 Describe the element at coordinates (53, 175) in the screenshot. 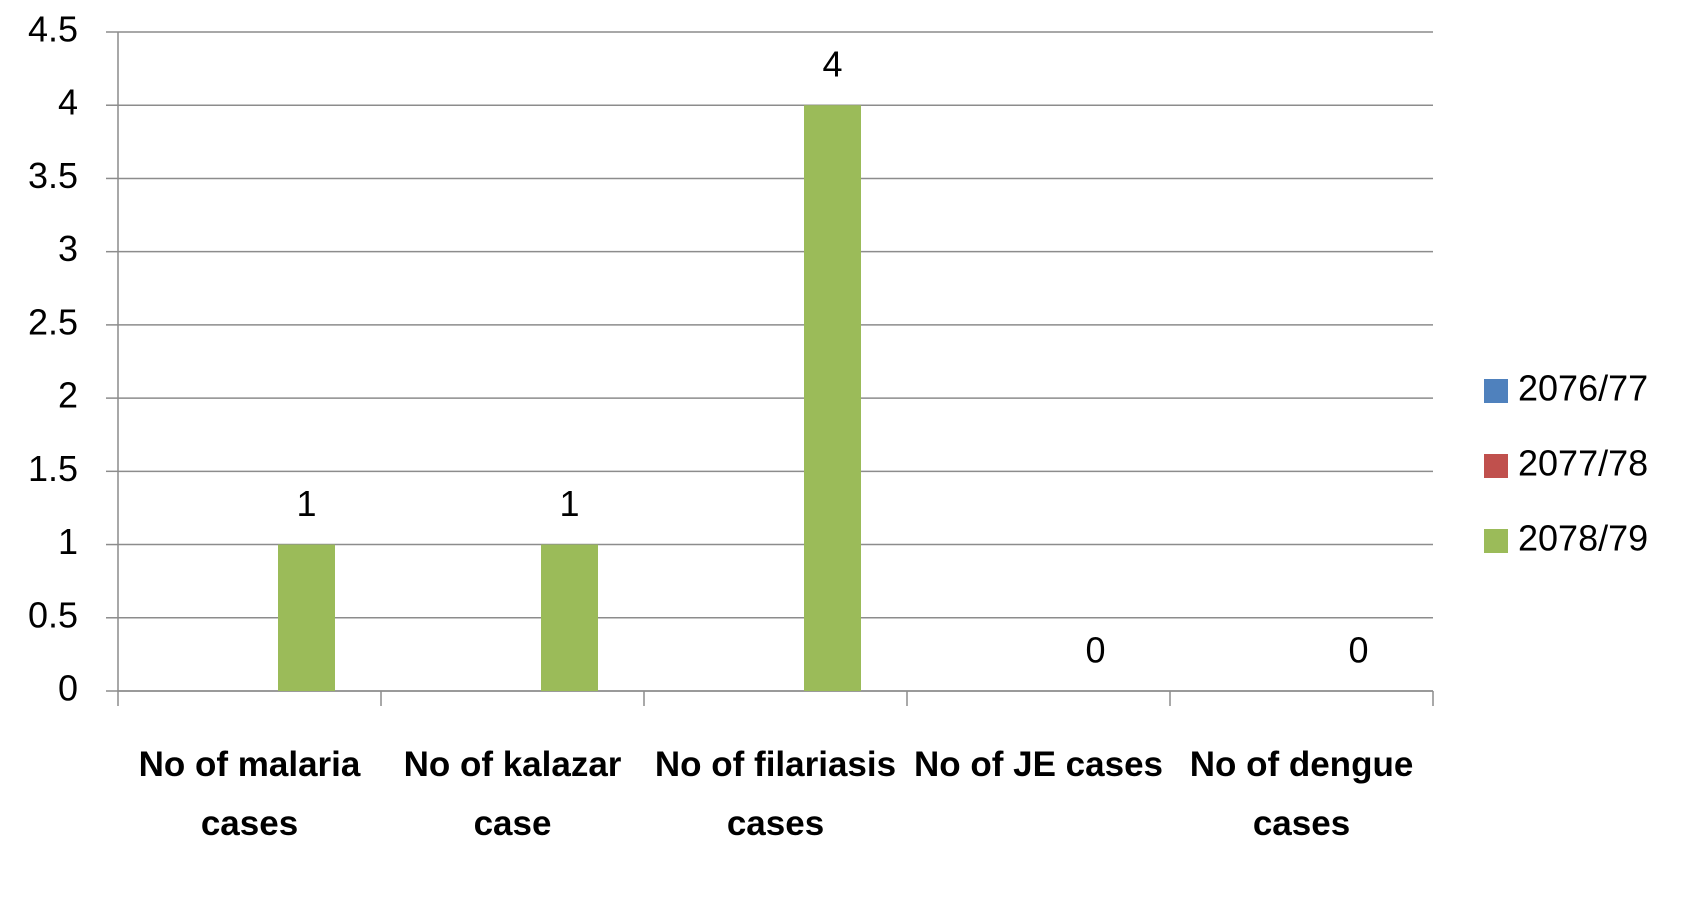

I see `y-tick-label: 3.5` at that location.